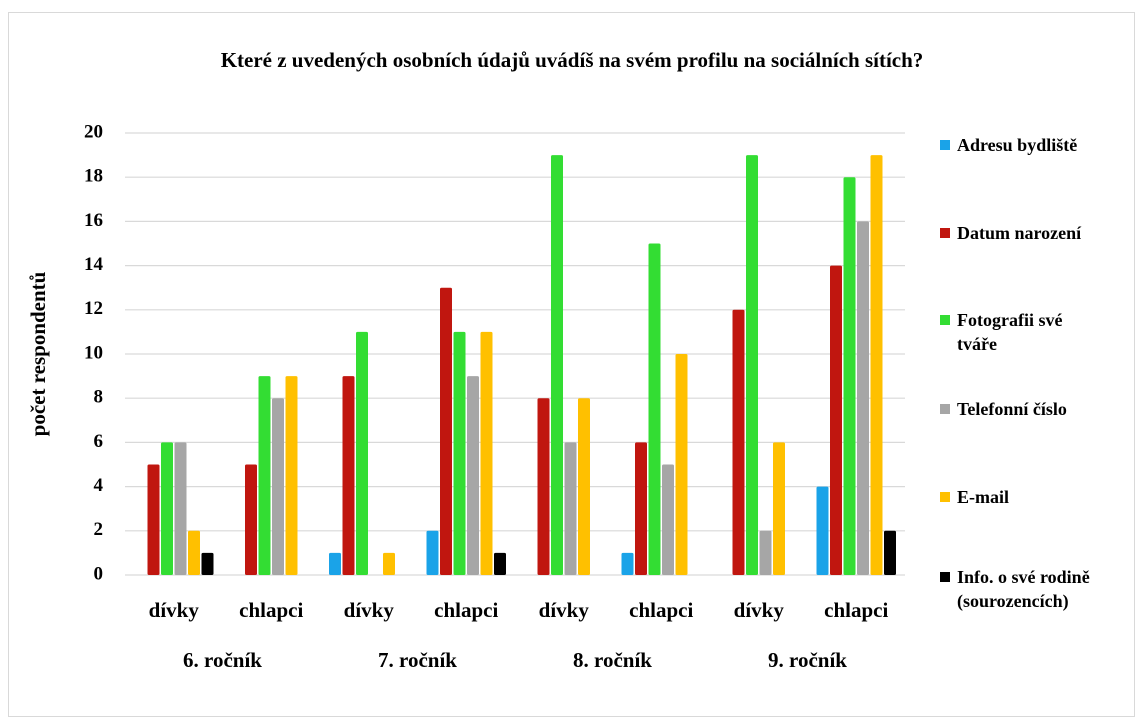  Describe the element at coordinates (99, 441) in the screenshot. I see `y-tick-label: 6` at that location.